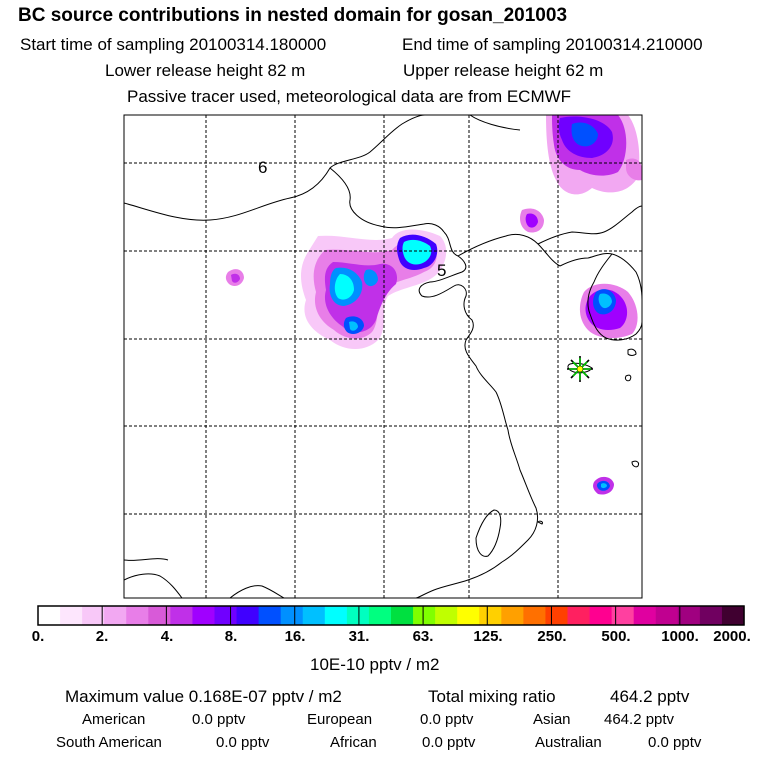 Image resolution: width=768 pixels, height=768 pixels. Describe the element at coordinates (552, 719) in the screenshot. I see `region-name: Asian` at that location.